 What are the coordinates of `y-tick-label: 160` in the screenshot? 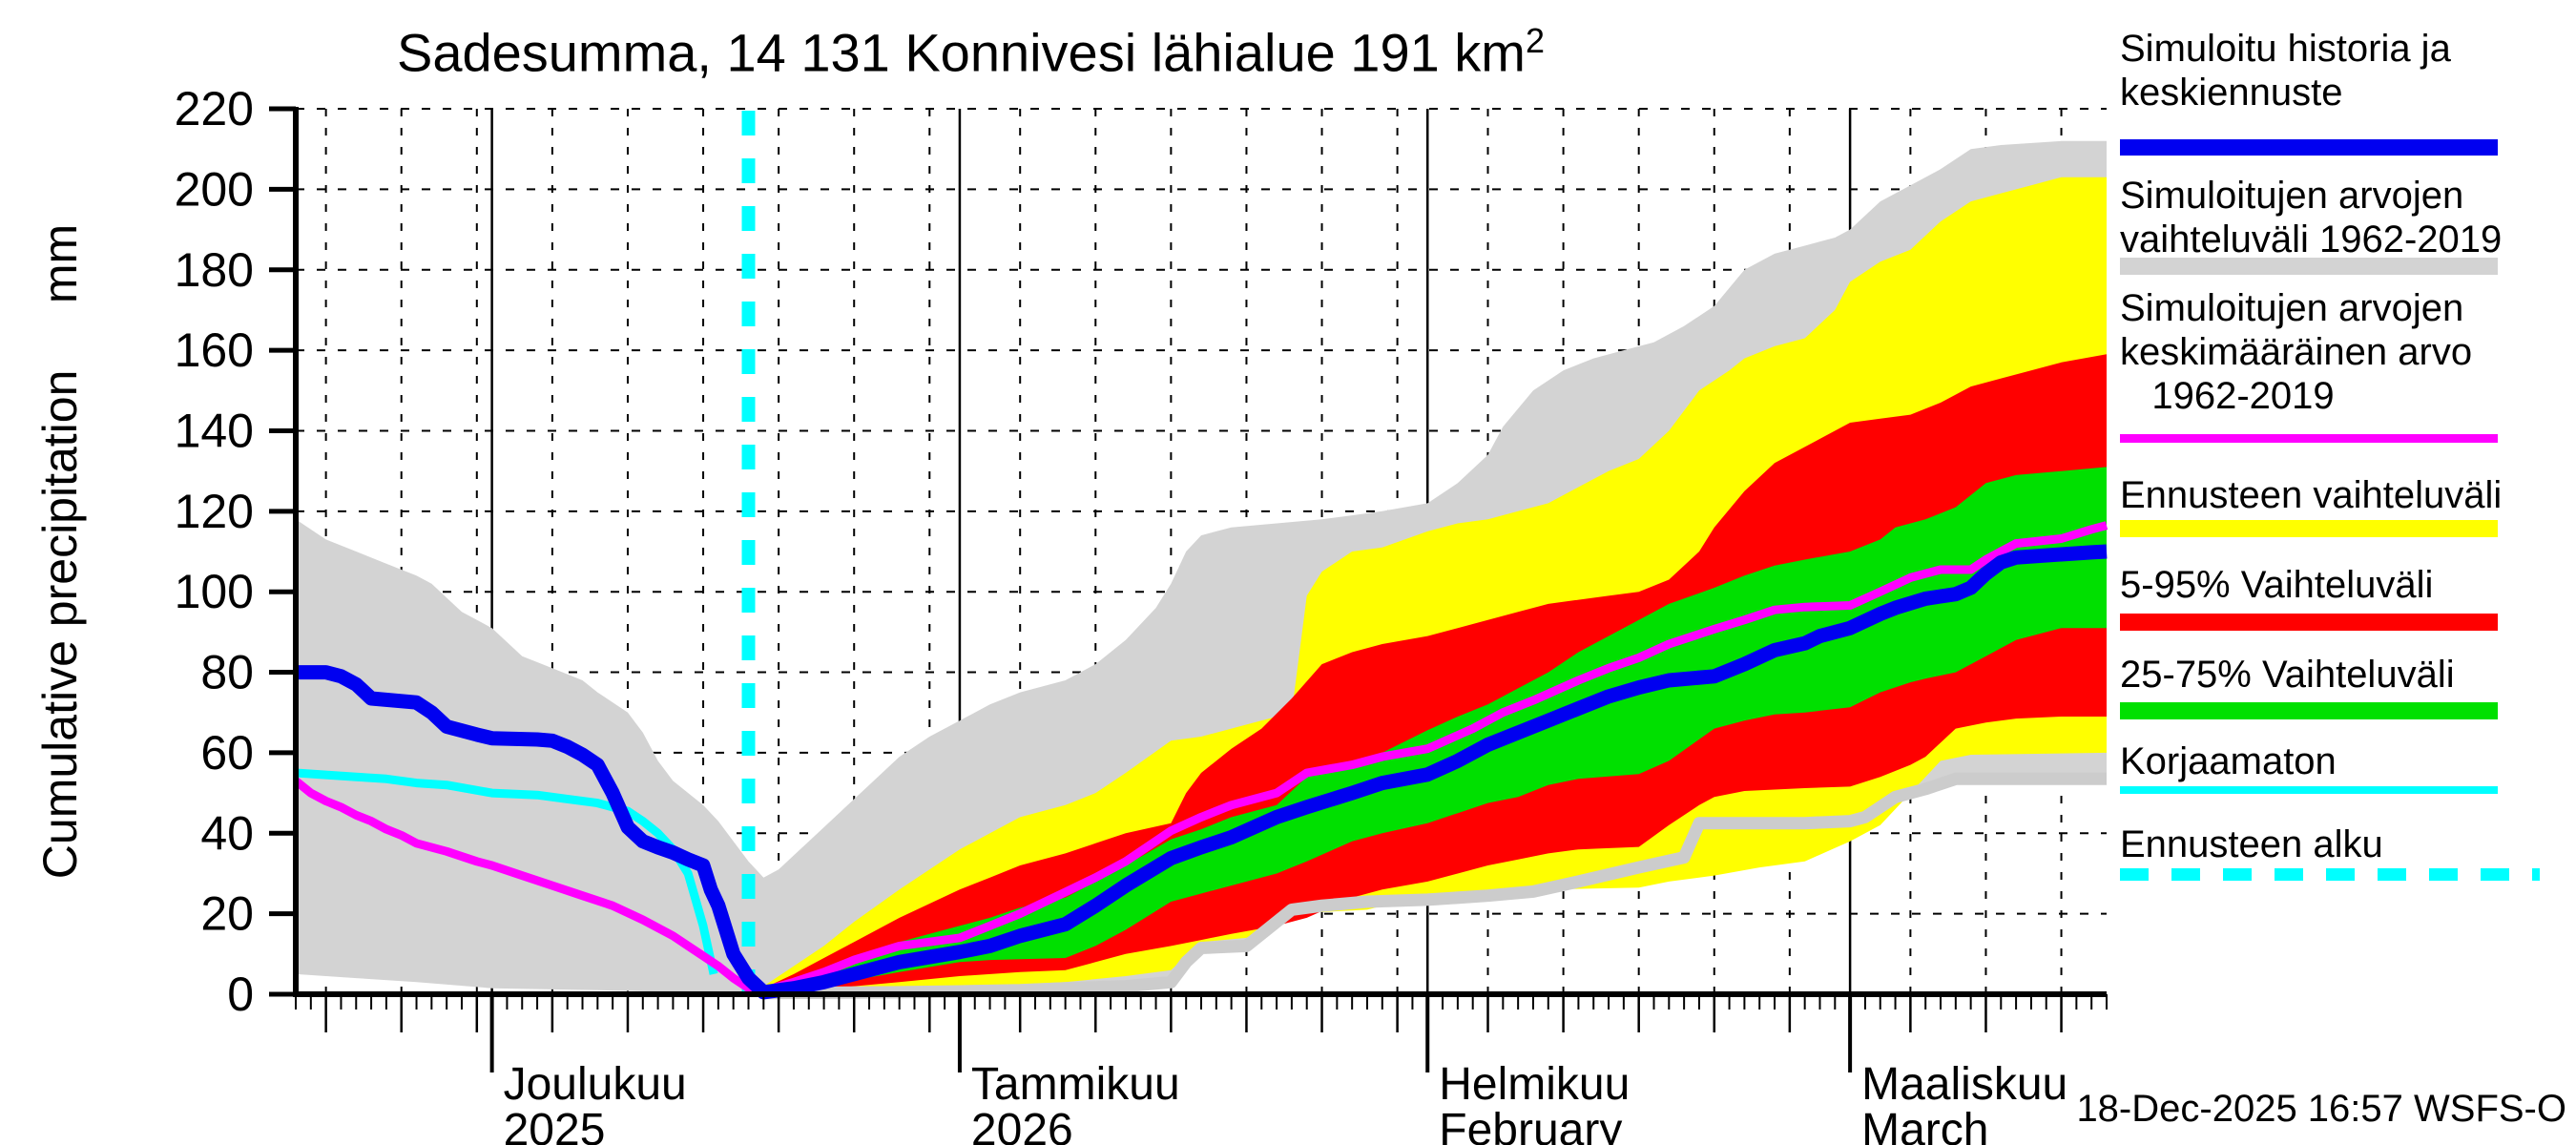 It's located at (214, 350).